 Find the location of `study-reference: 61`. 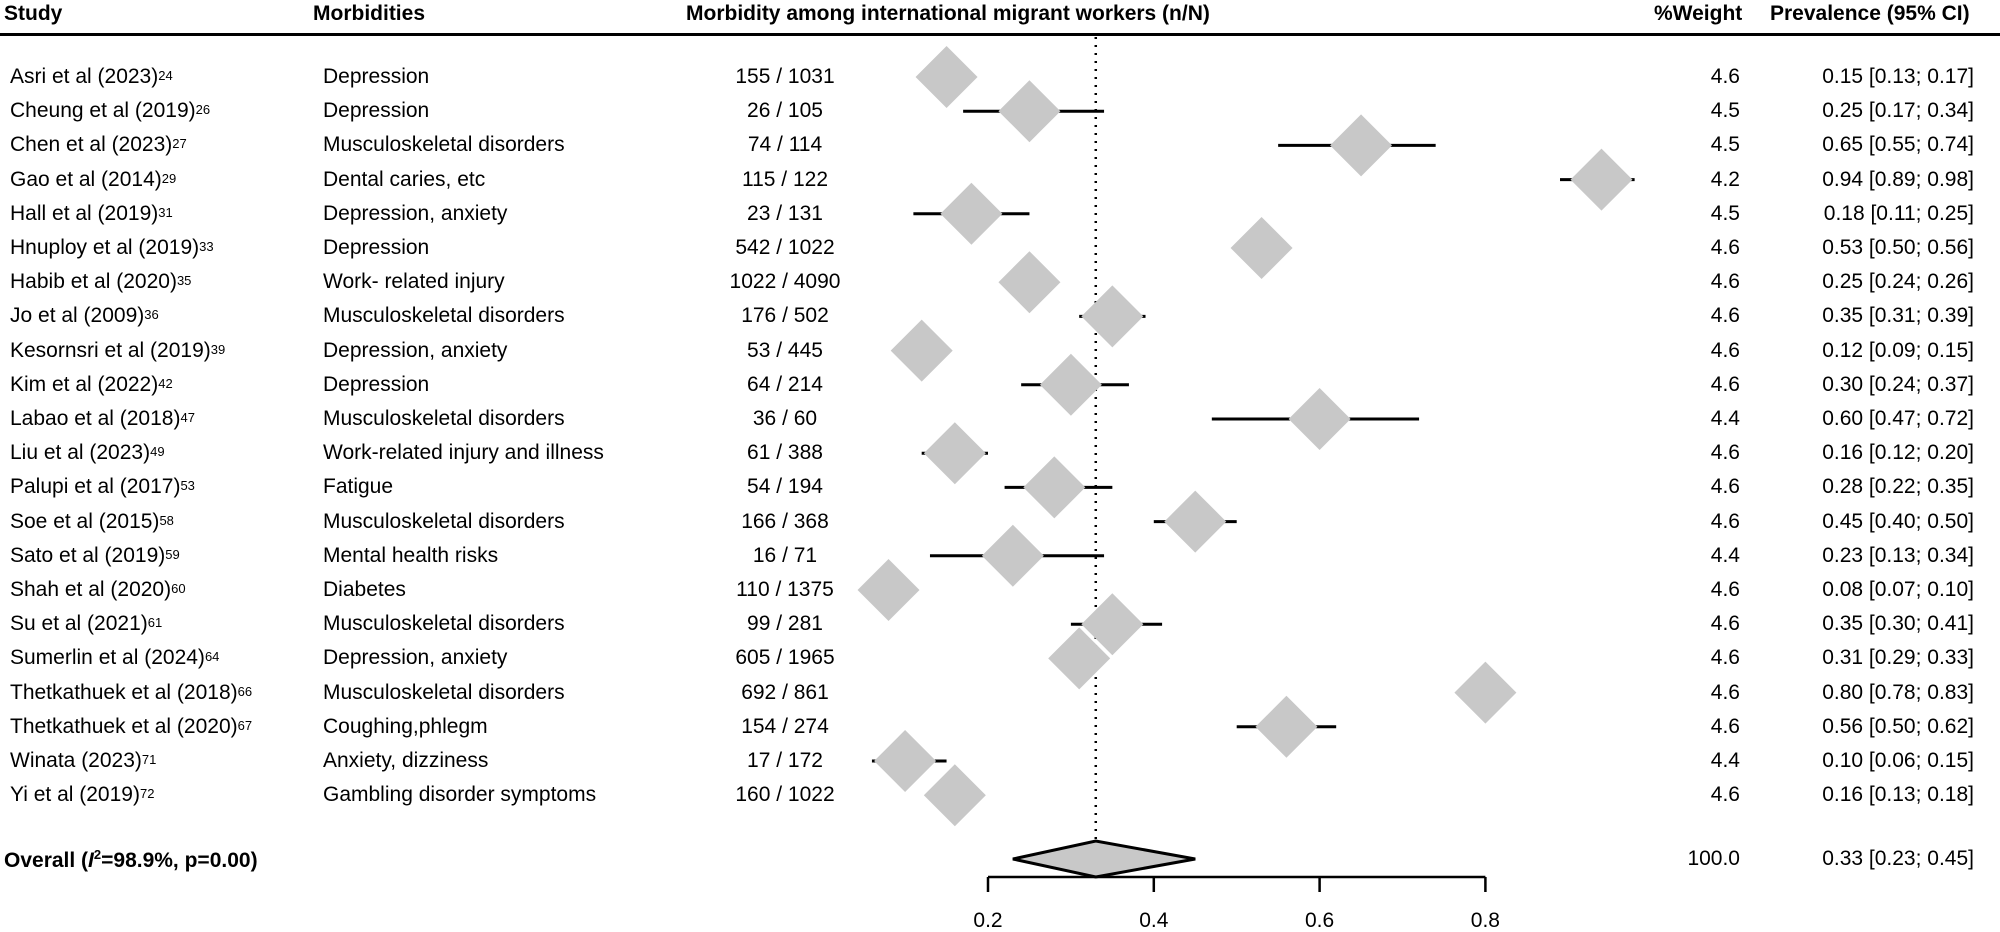

study-reference: 61 is located at coordinates (155, 623).